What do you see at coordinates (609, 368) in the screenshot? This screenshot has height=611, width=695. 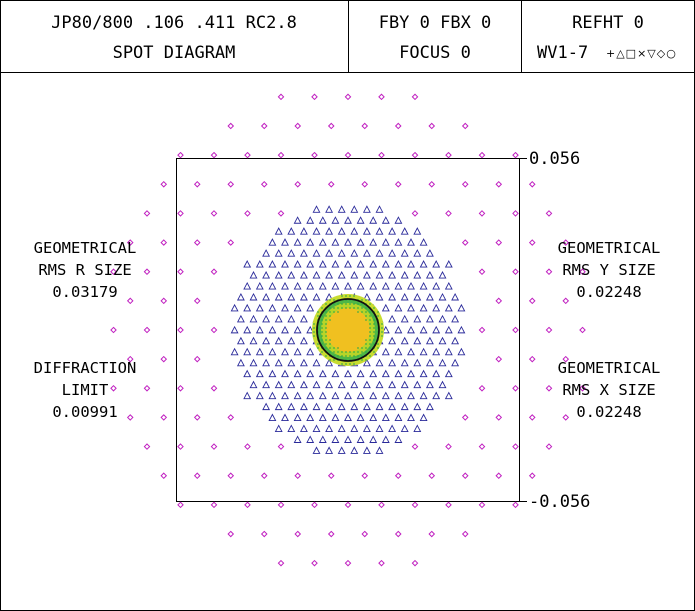 I see `rms-x-line1: GEOMETRICAL` at bounding box center [609, 368].